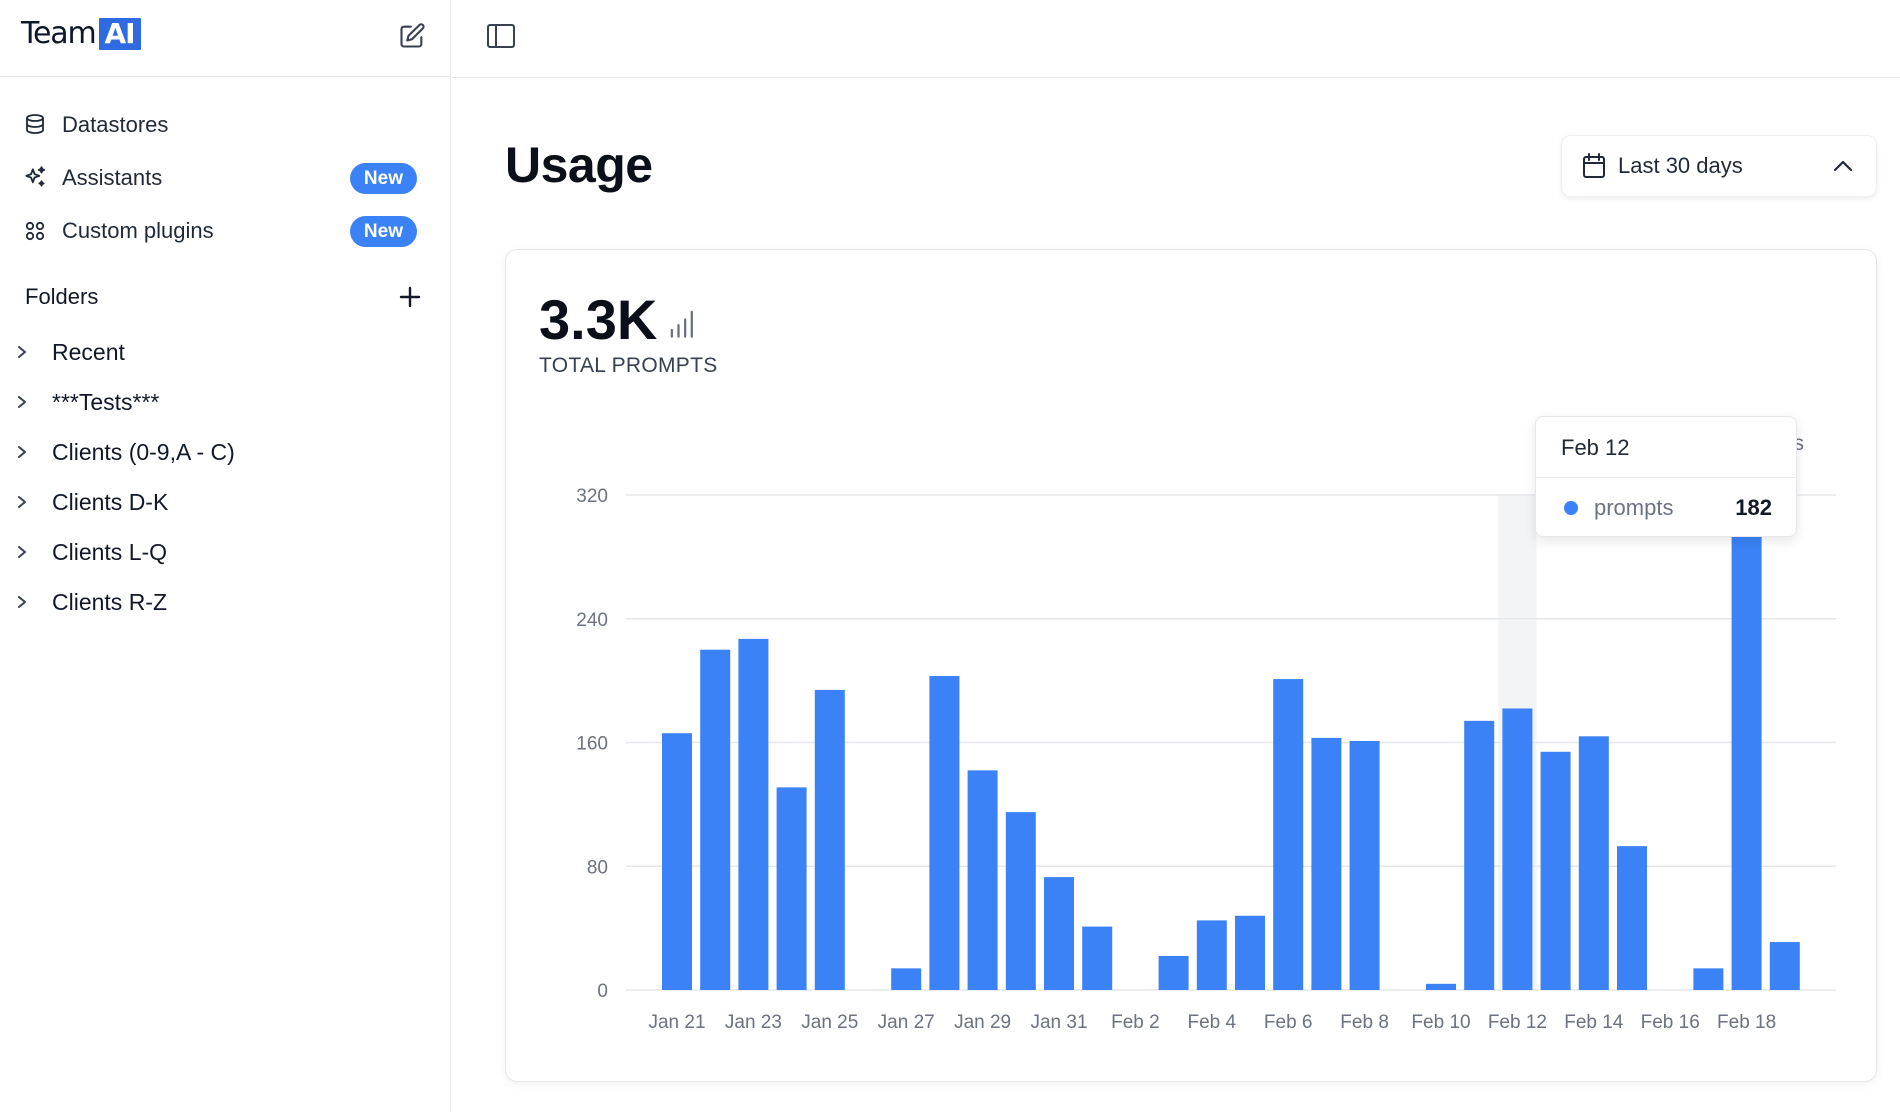 This screenshot has width=1900, height=1112. What do you see at coordinates (597, 867) in the screenshot?
I see `y-tick-label: 80` at bounding box center [597, 867].